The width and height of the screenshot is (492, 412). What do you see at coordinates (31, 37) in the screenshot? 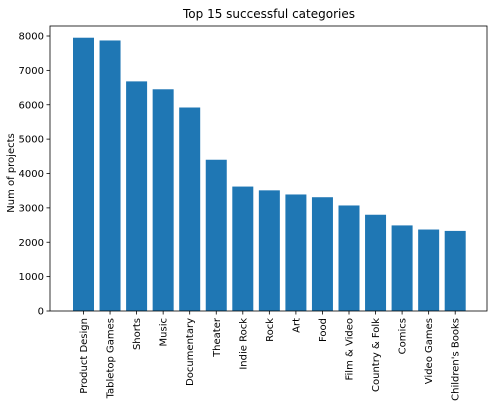
I see `y-tick-label: 8000` at bounding box center [31, 37].